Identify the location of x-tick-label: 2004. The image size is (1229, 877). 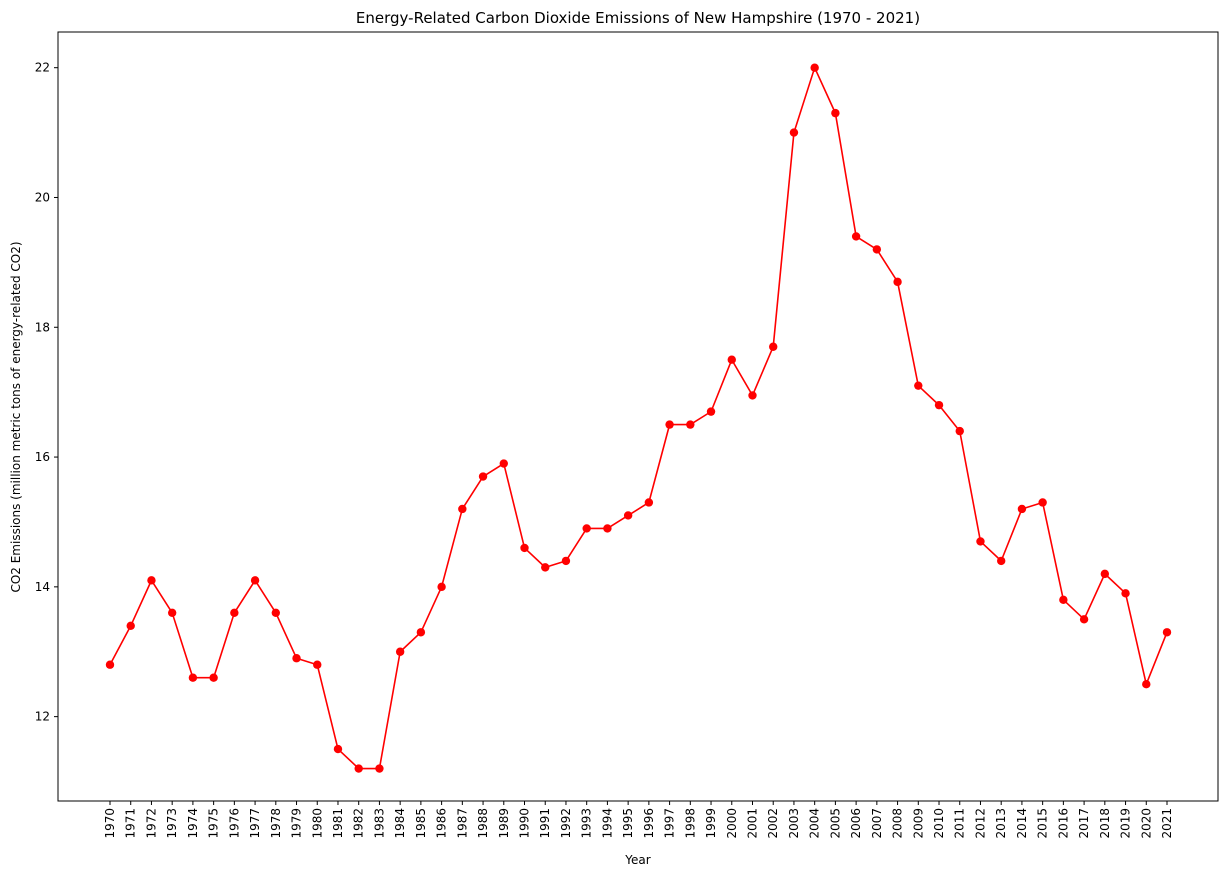
(815, 823).